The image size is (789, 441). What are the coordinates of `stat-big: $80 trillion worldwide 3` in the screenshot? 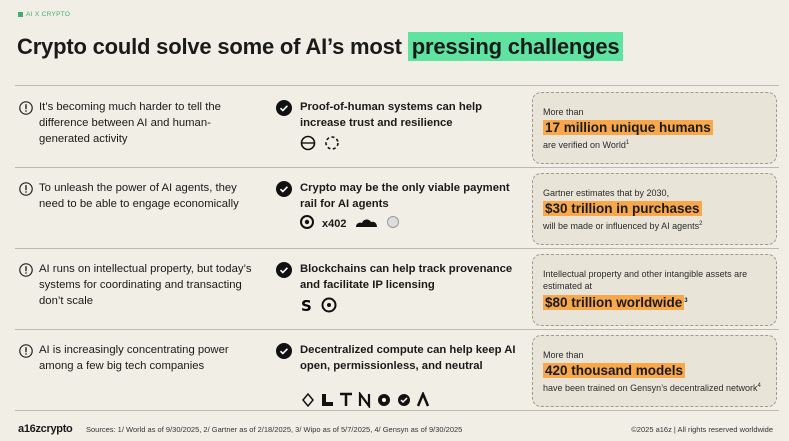 It's located at (654, 302).